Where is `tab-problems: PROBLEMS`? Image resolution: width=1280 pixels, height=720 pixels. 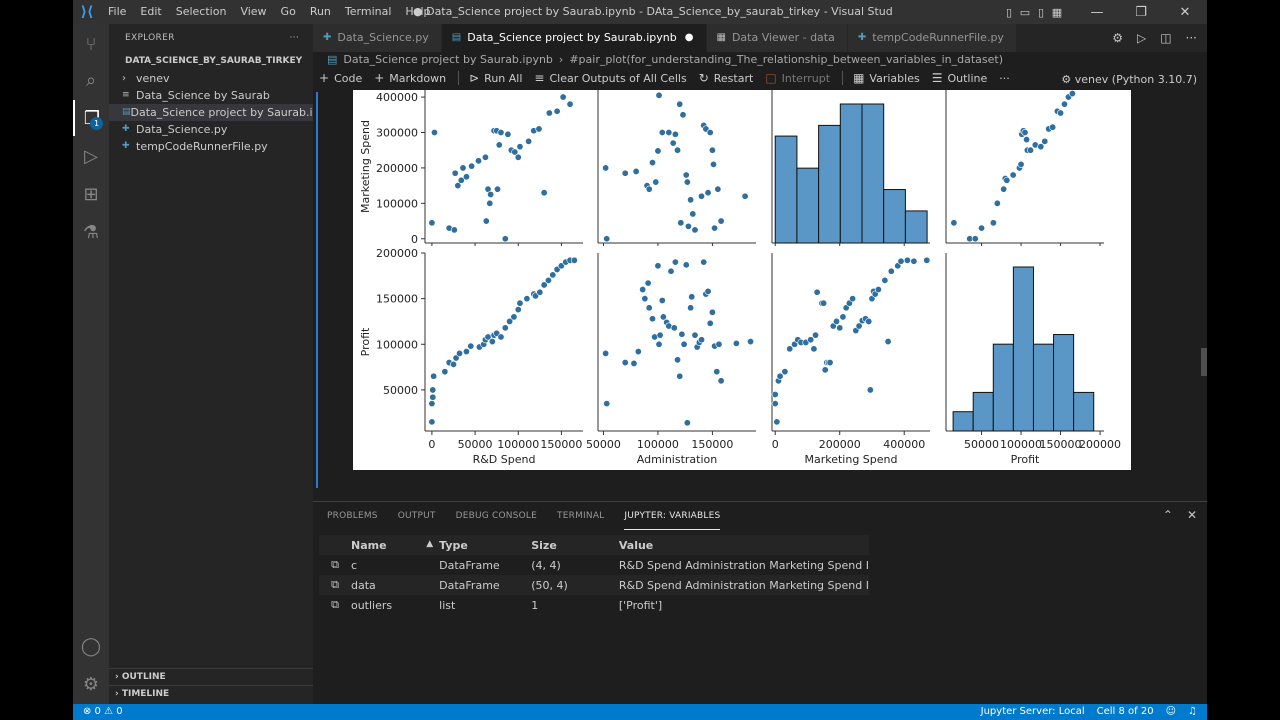
tab-problems: PROBLEMS is located at coordinates (352, 516).